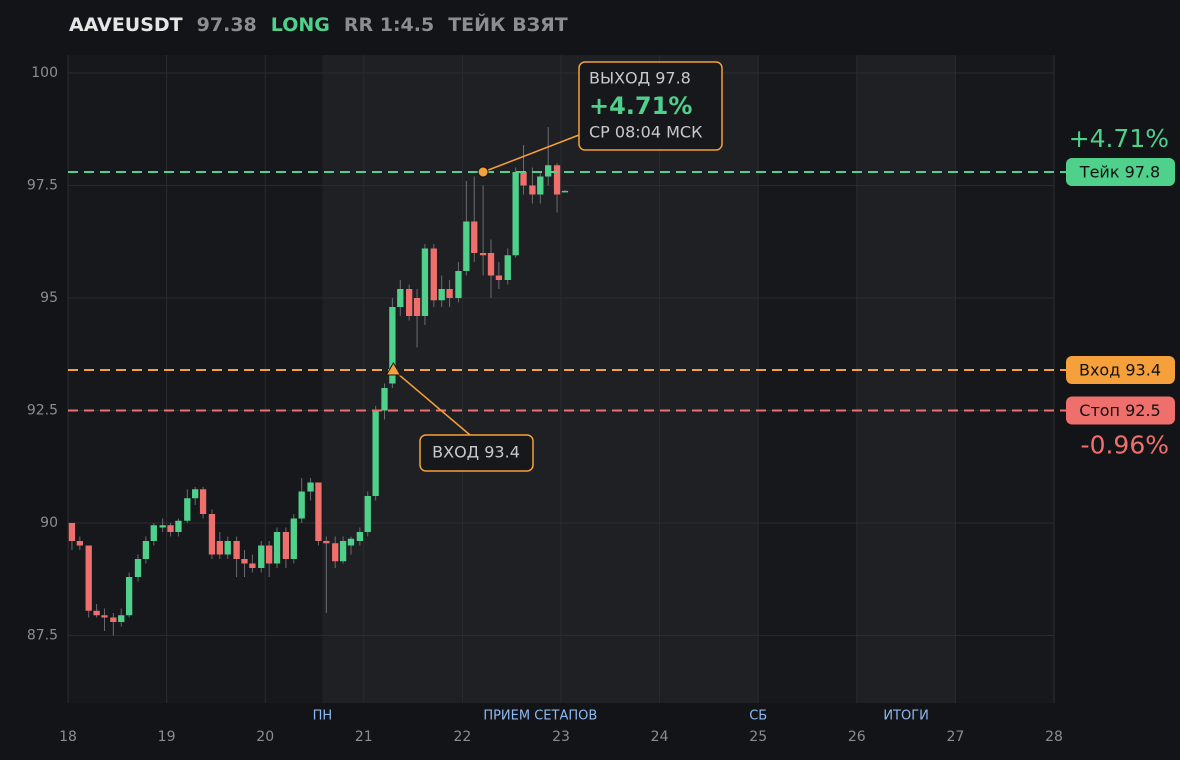  What do you see at coordinates (42, 636) in the screenshot?
I see `y-tick-label: 87.5` at bounding box center [42, 636].